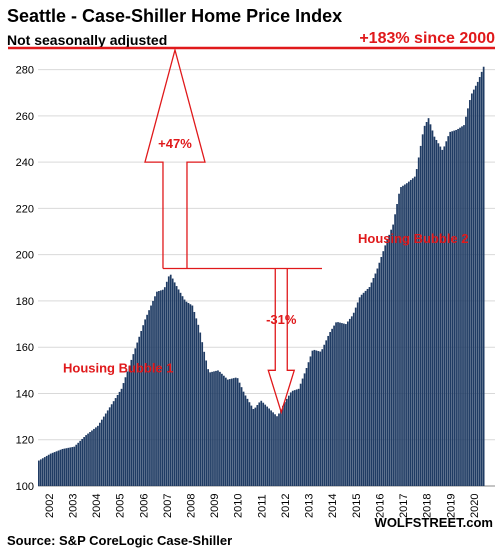 The height and width of the screenshot is (551, 500). I want to click on brand-label: WOLFSTREET.com, so click(434, 522).